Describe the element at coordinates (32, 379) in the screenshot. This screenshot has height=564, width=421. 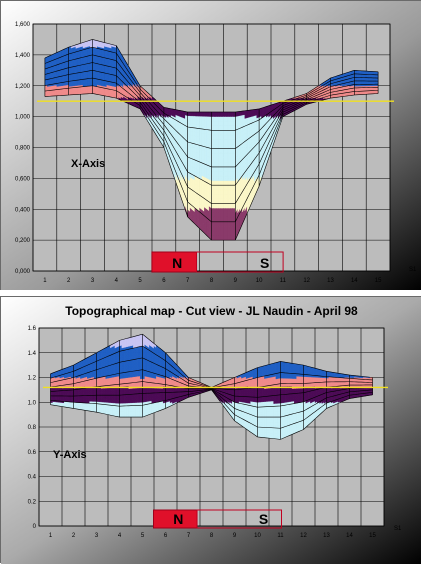
I see `y-tick-label: 1.2` at that location.